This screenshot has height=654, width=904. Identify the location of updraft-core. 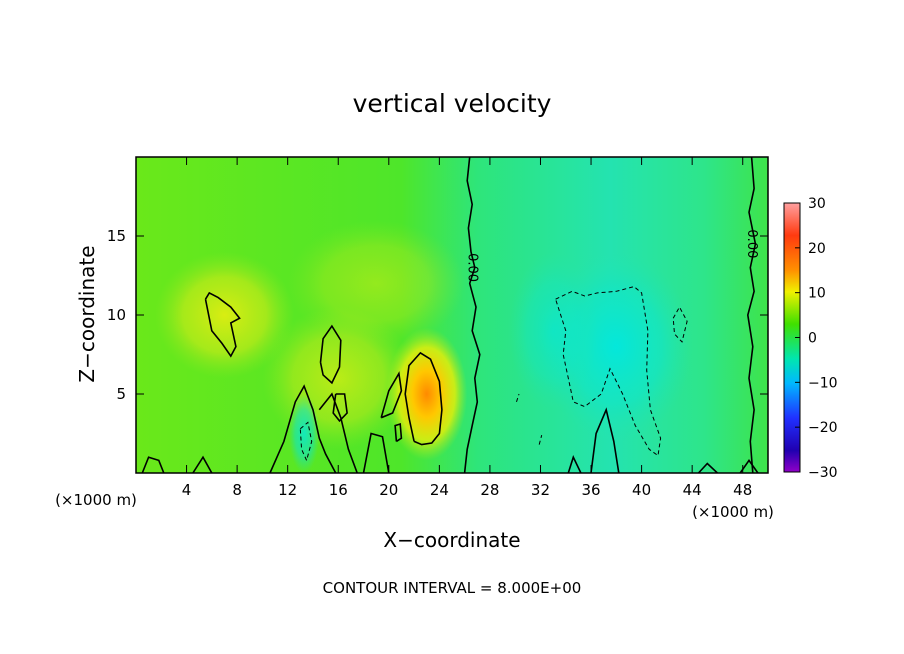
(427, 394).